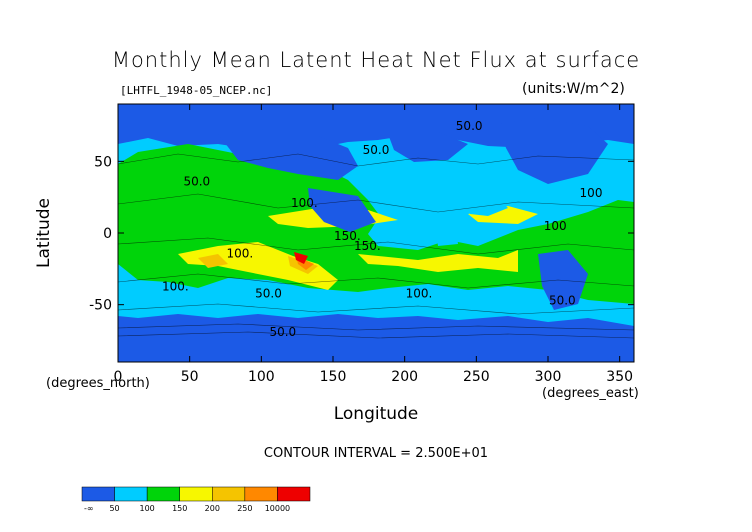  I want to click on colorbar: -∞ 50 100 150 200 250 10000, so click(196, 499).